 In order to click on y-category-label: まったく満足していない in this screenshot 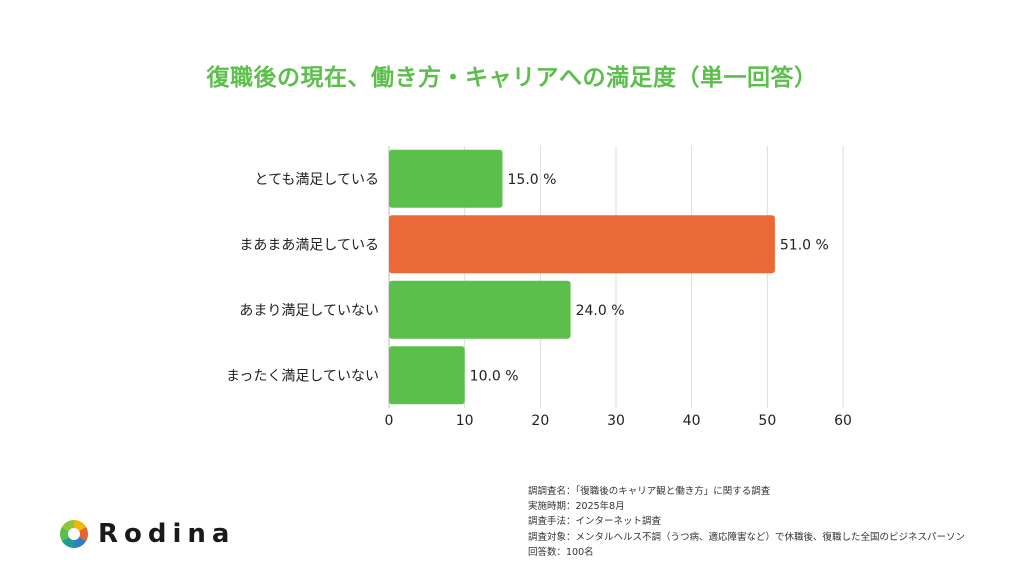, I will do `click(302, 376)`.